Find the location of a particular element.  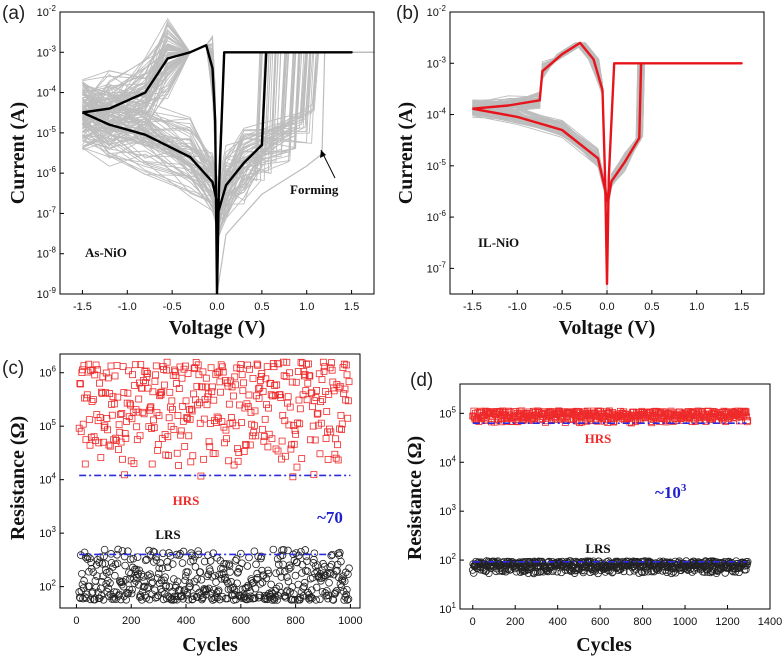

y-tick-label: 10⁴ is located at coordinates (447, 461).